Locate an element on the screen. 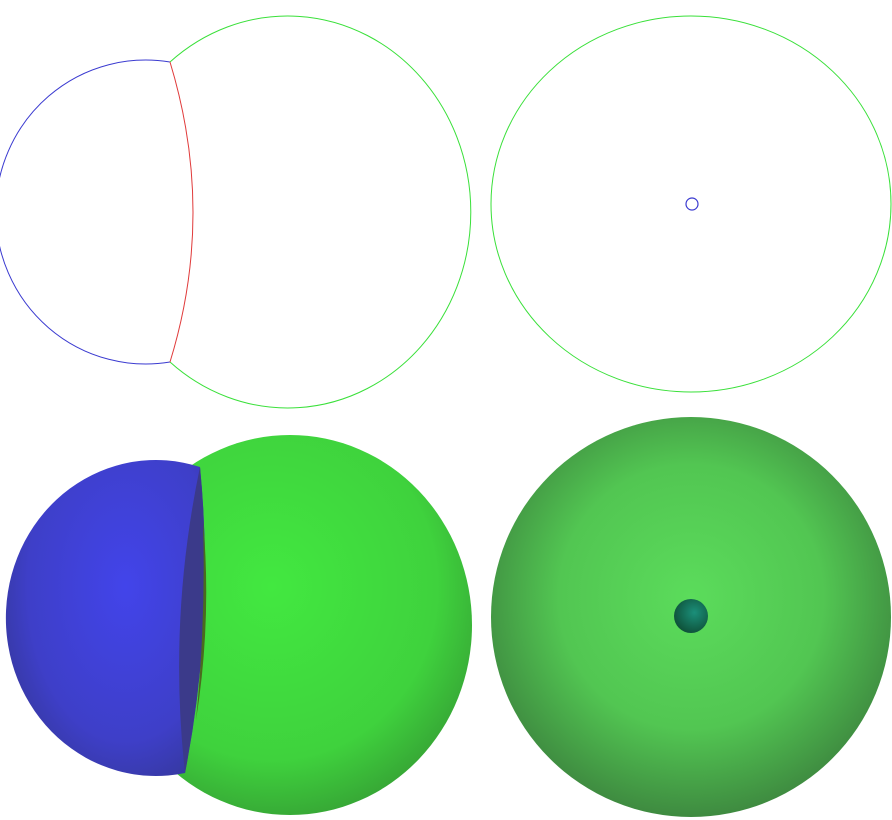 This screenshot has width=892, height=820. red-intersection is located at coordinates (181, 212).